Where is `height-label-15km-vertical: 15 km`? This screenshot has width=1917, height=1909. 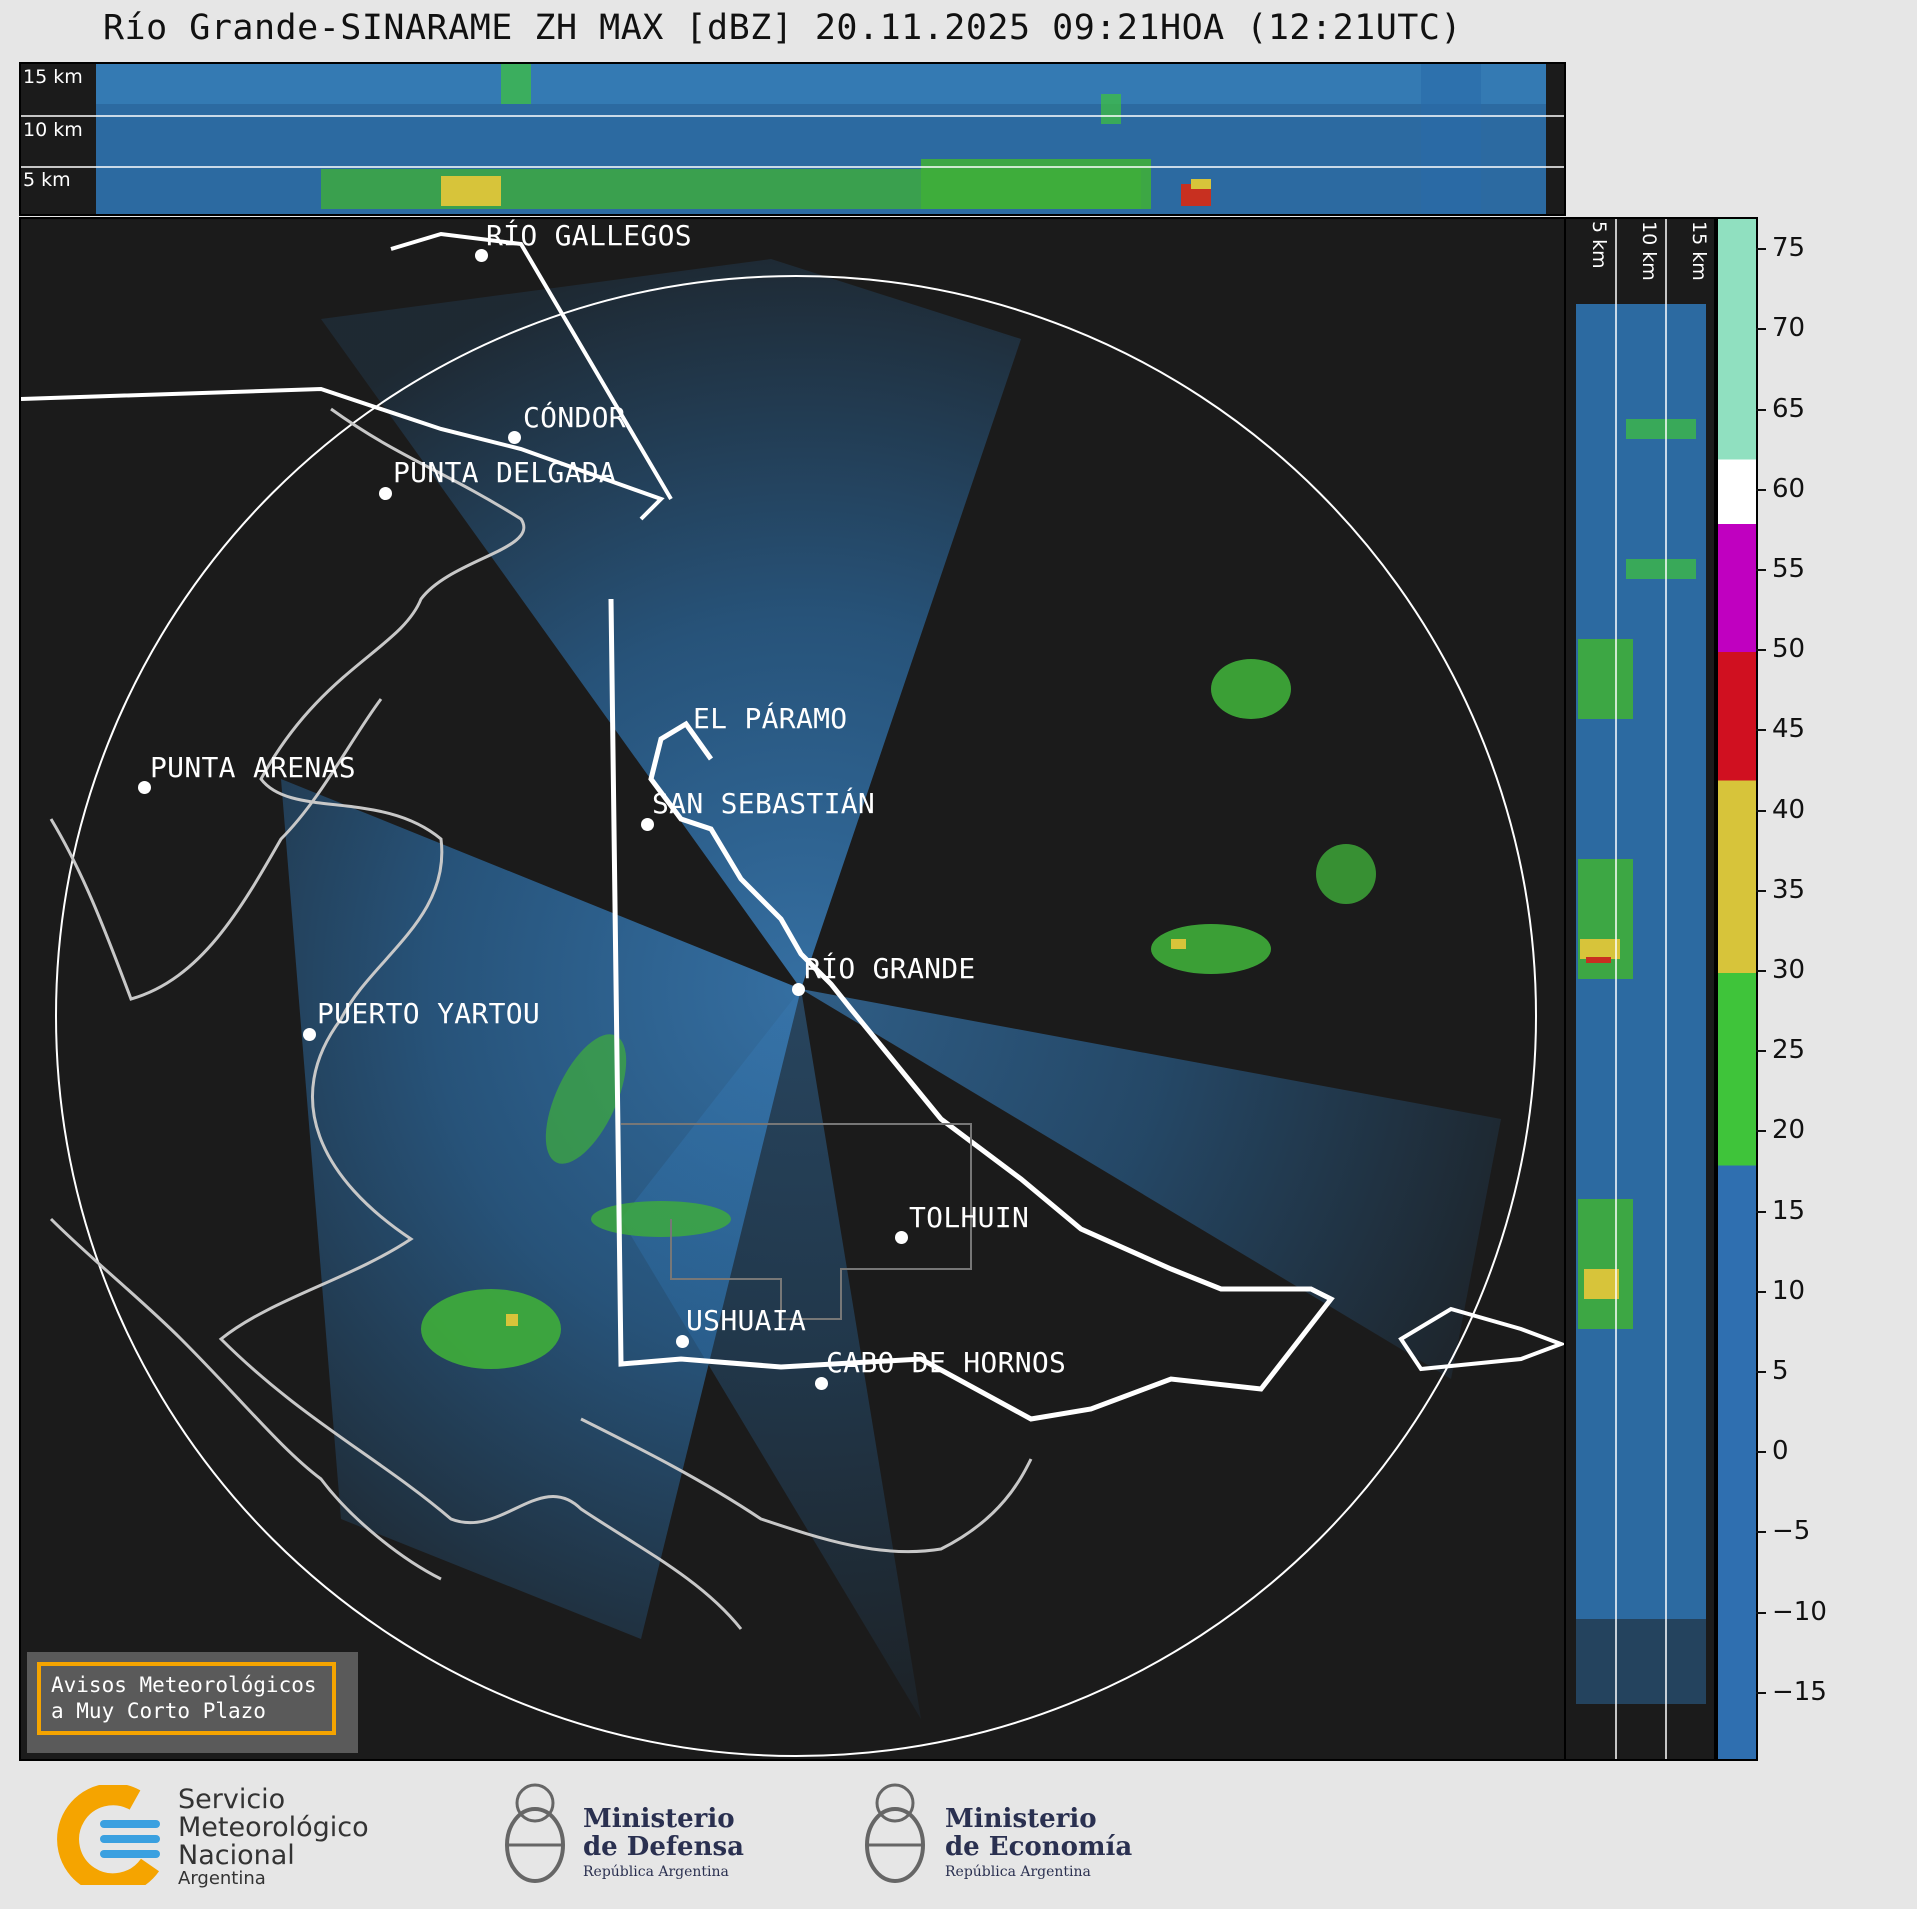
height-label-15km-vertical: 15 km is located at coordinates (1699, 251).